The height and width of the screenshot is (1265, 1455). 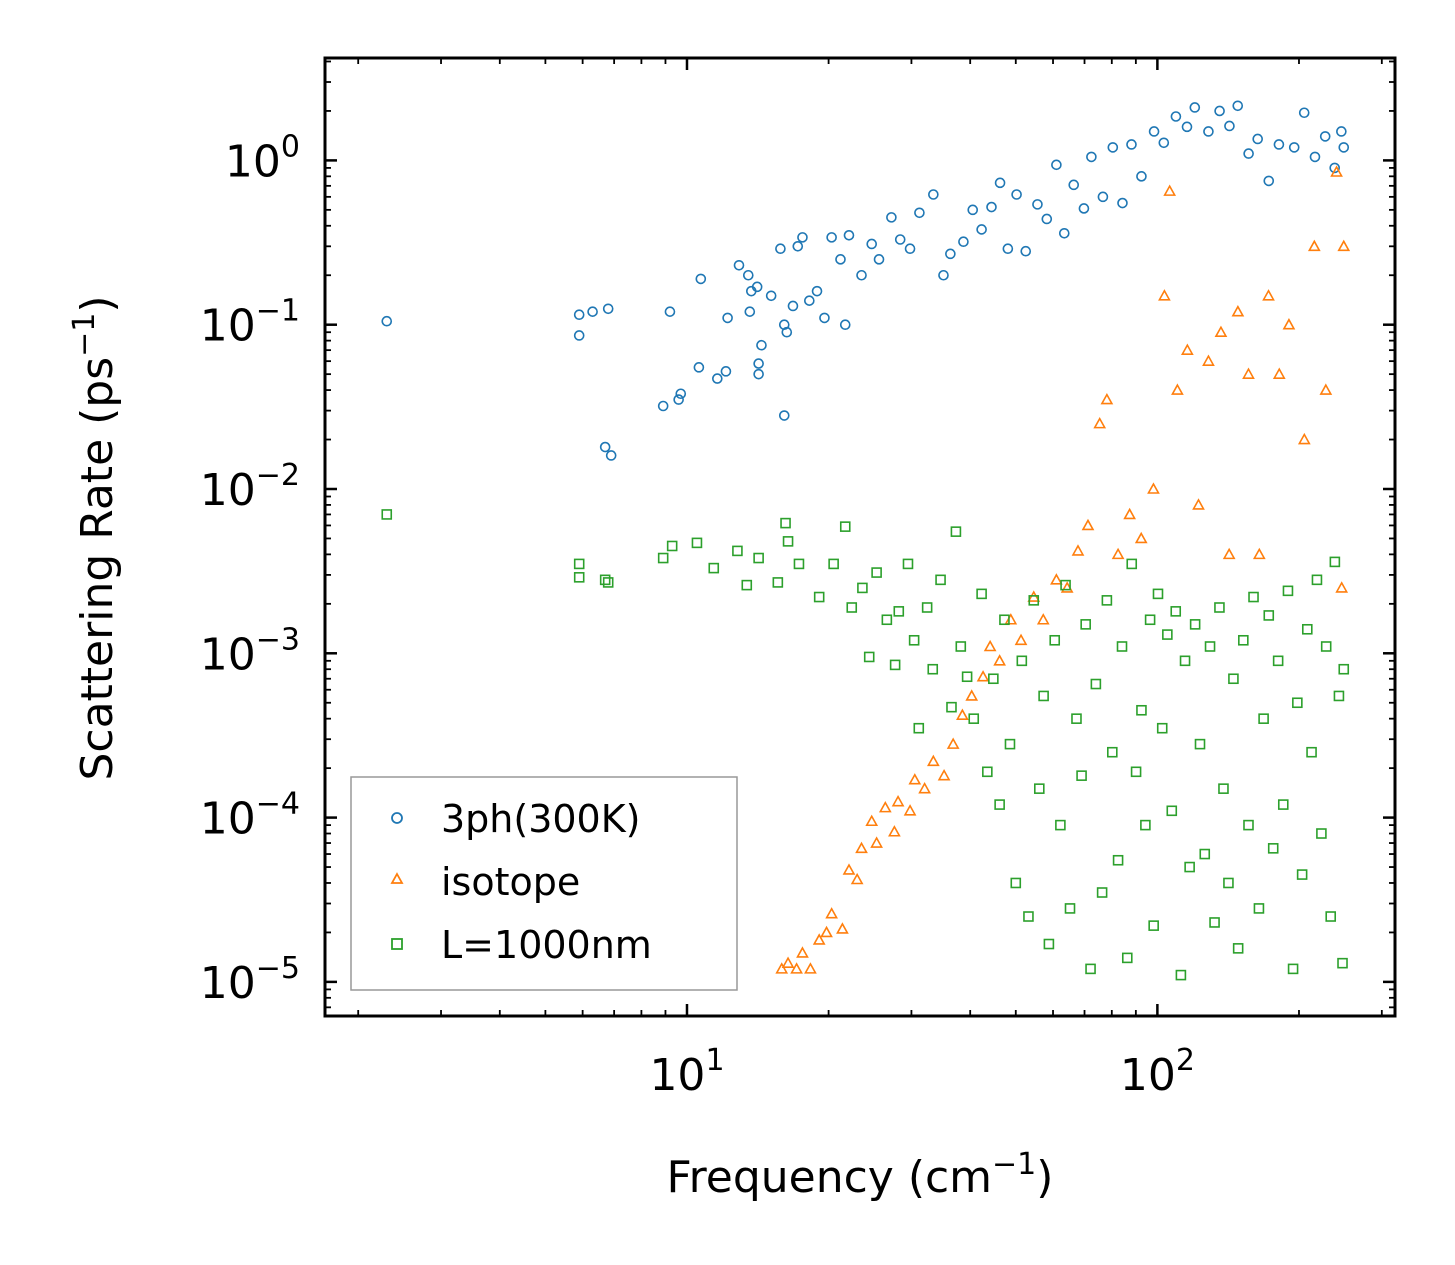 What do you see at coordinates (860, 1175) in the screenshot?
I see `x-axis-title: Frequency (cm−1)` at bounding box center [860, 1175].